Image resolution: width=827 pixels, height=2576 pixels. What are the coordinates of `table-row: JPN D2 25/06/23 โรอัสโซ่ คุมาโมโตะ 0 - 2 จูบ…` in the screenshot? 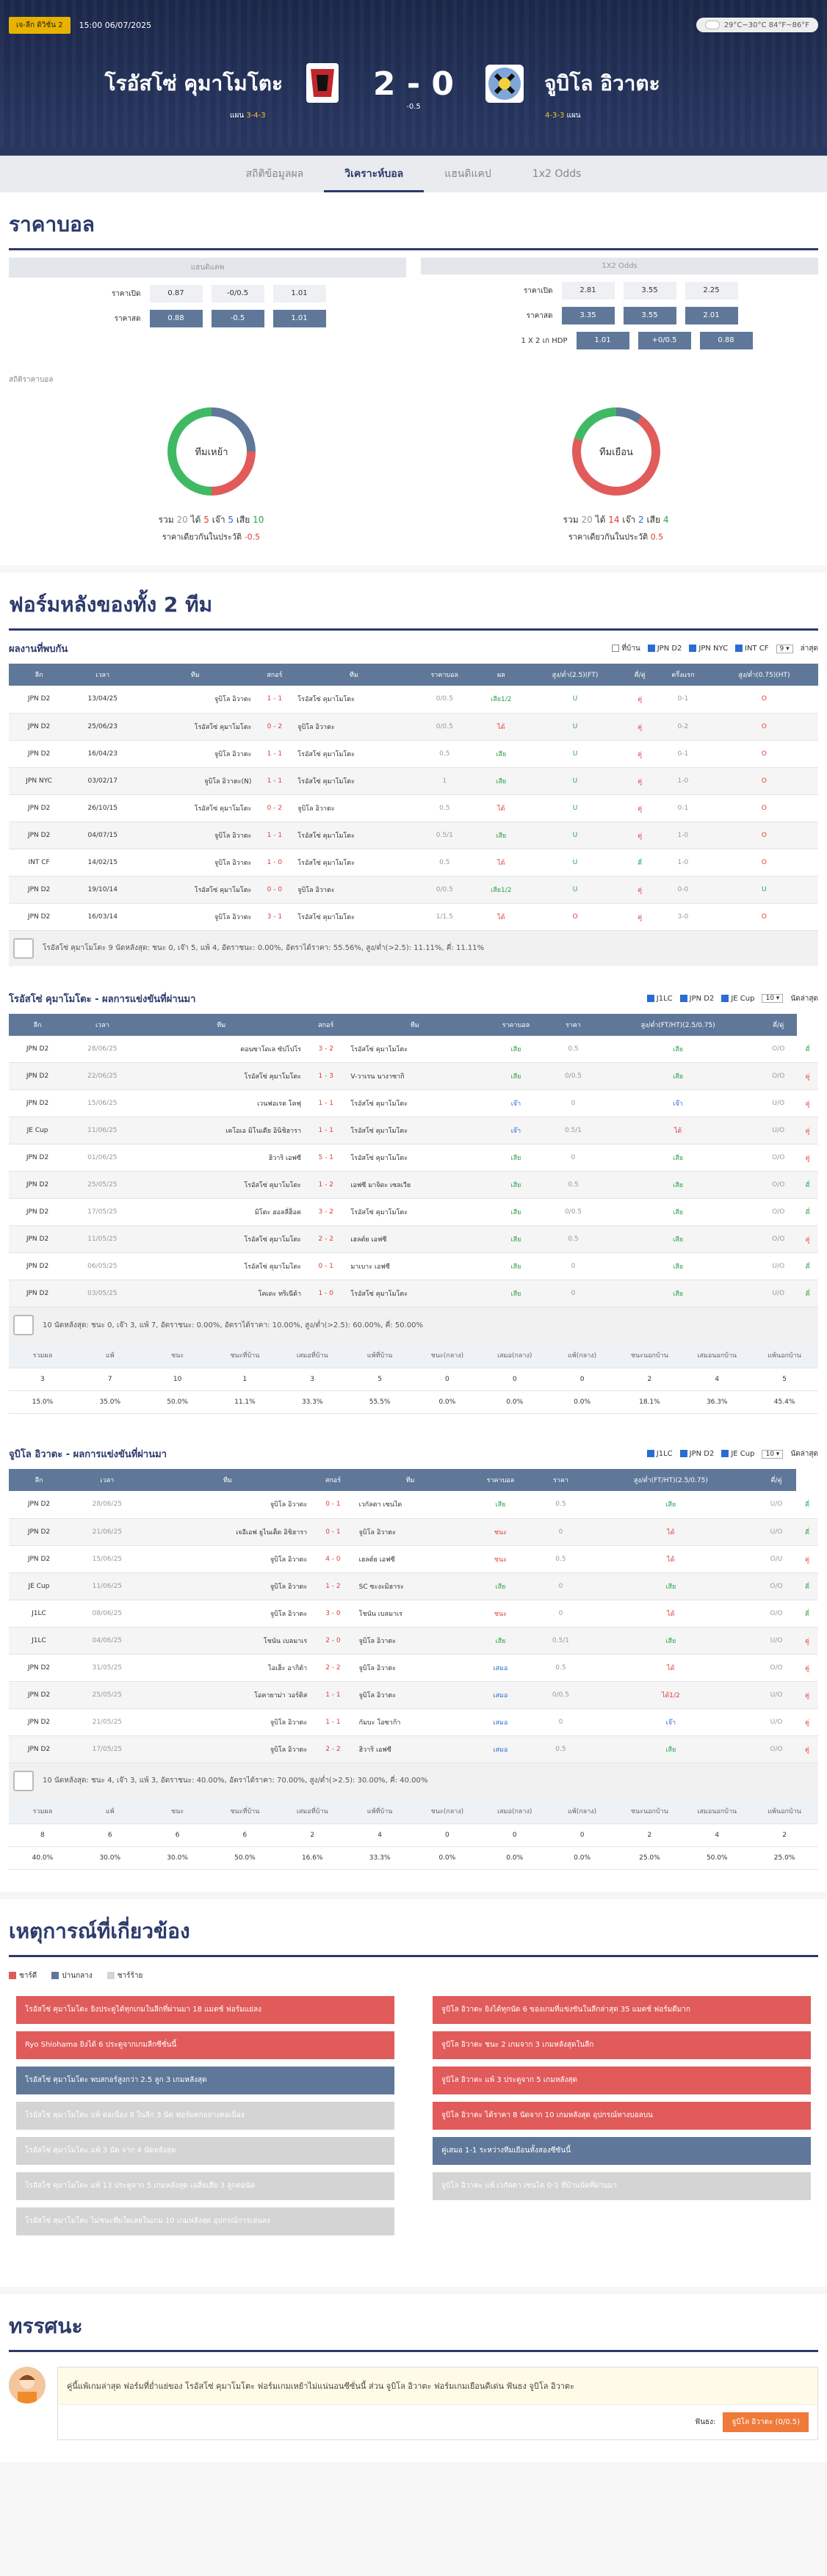 It's located at (413, 727).